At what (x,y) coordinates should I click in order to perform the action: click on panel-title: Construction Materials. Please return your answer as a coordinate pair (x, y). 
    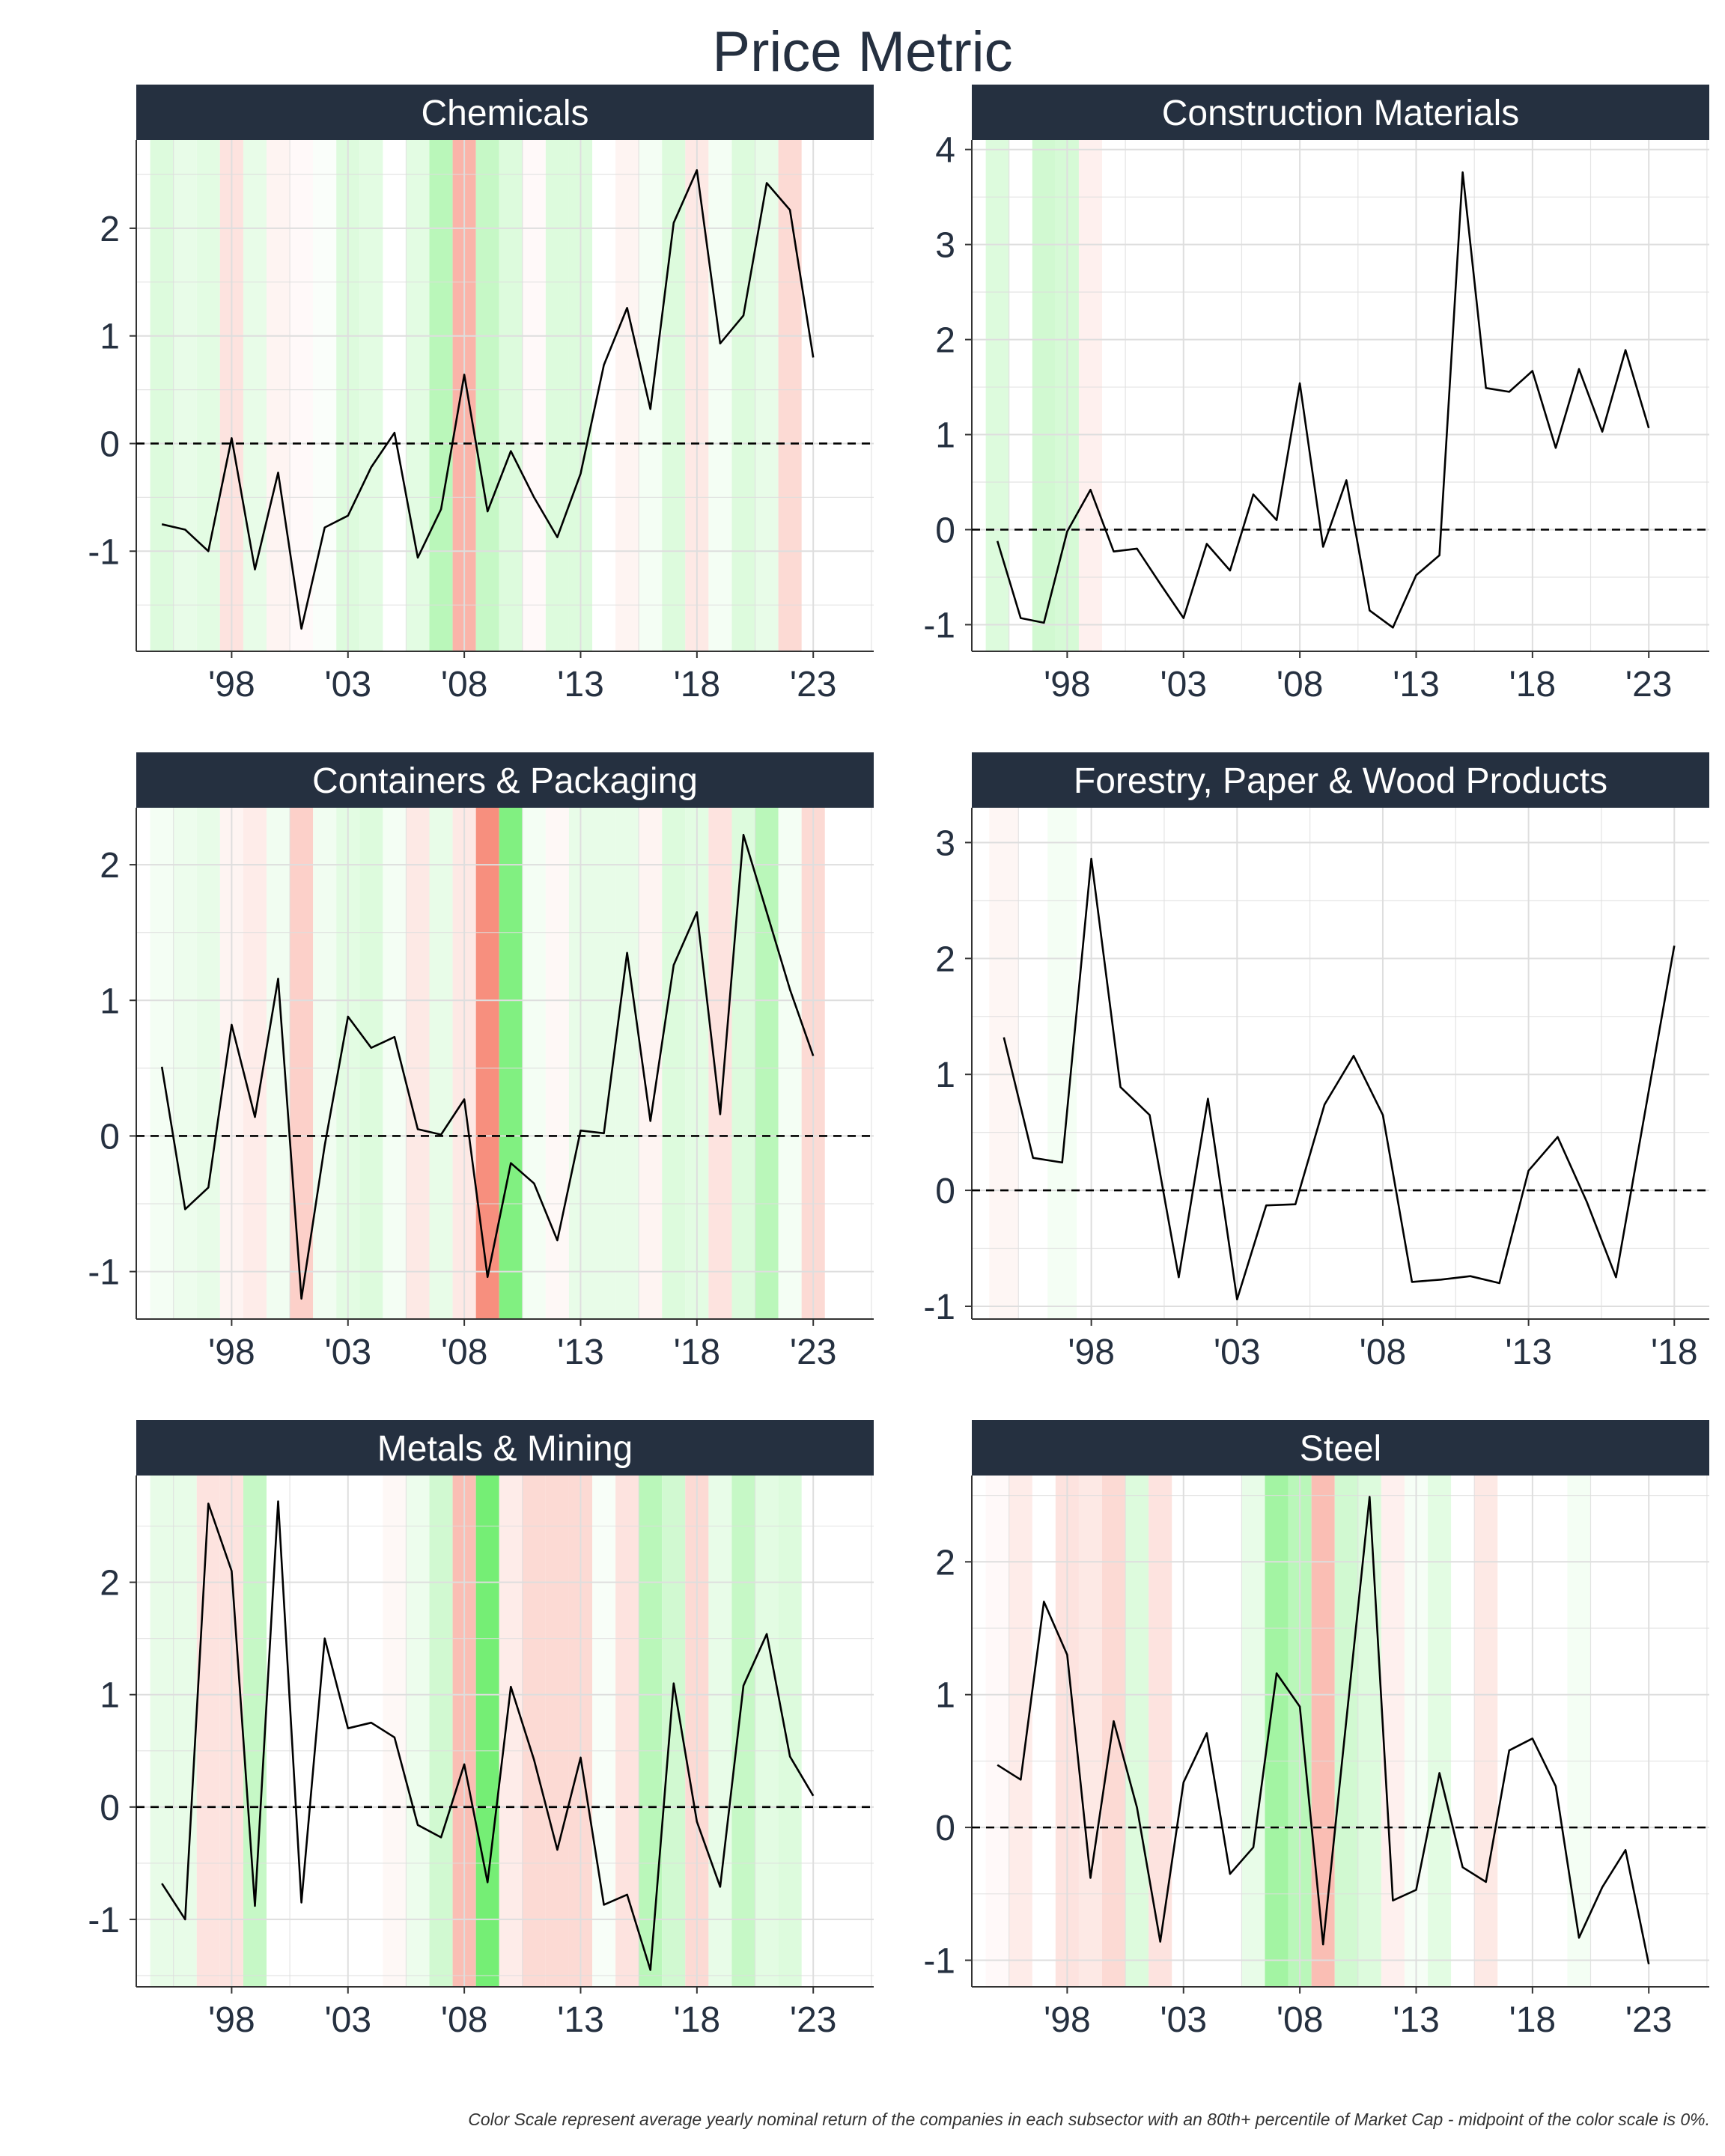
    Looking at the image, I should click on (1341, 113).